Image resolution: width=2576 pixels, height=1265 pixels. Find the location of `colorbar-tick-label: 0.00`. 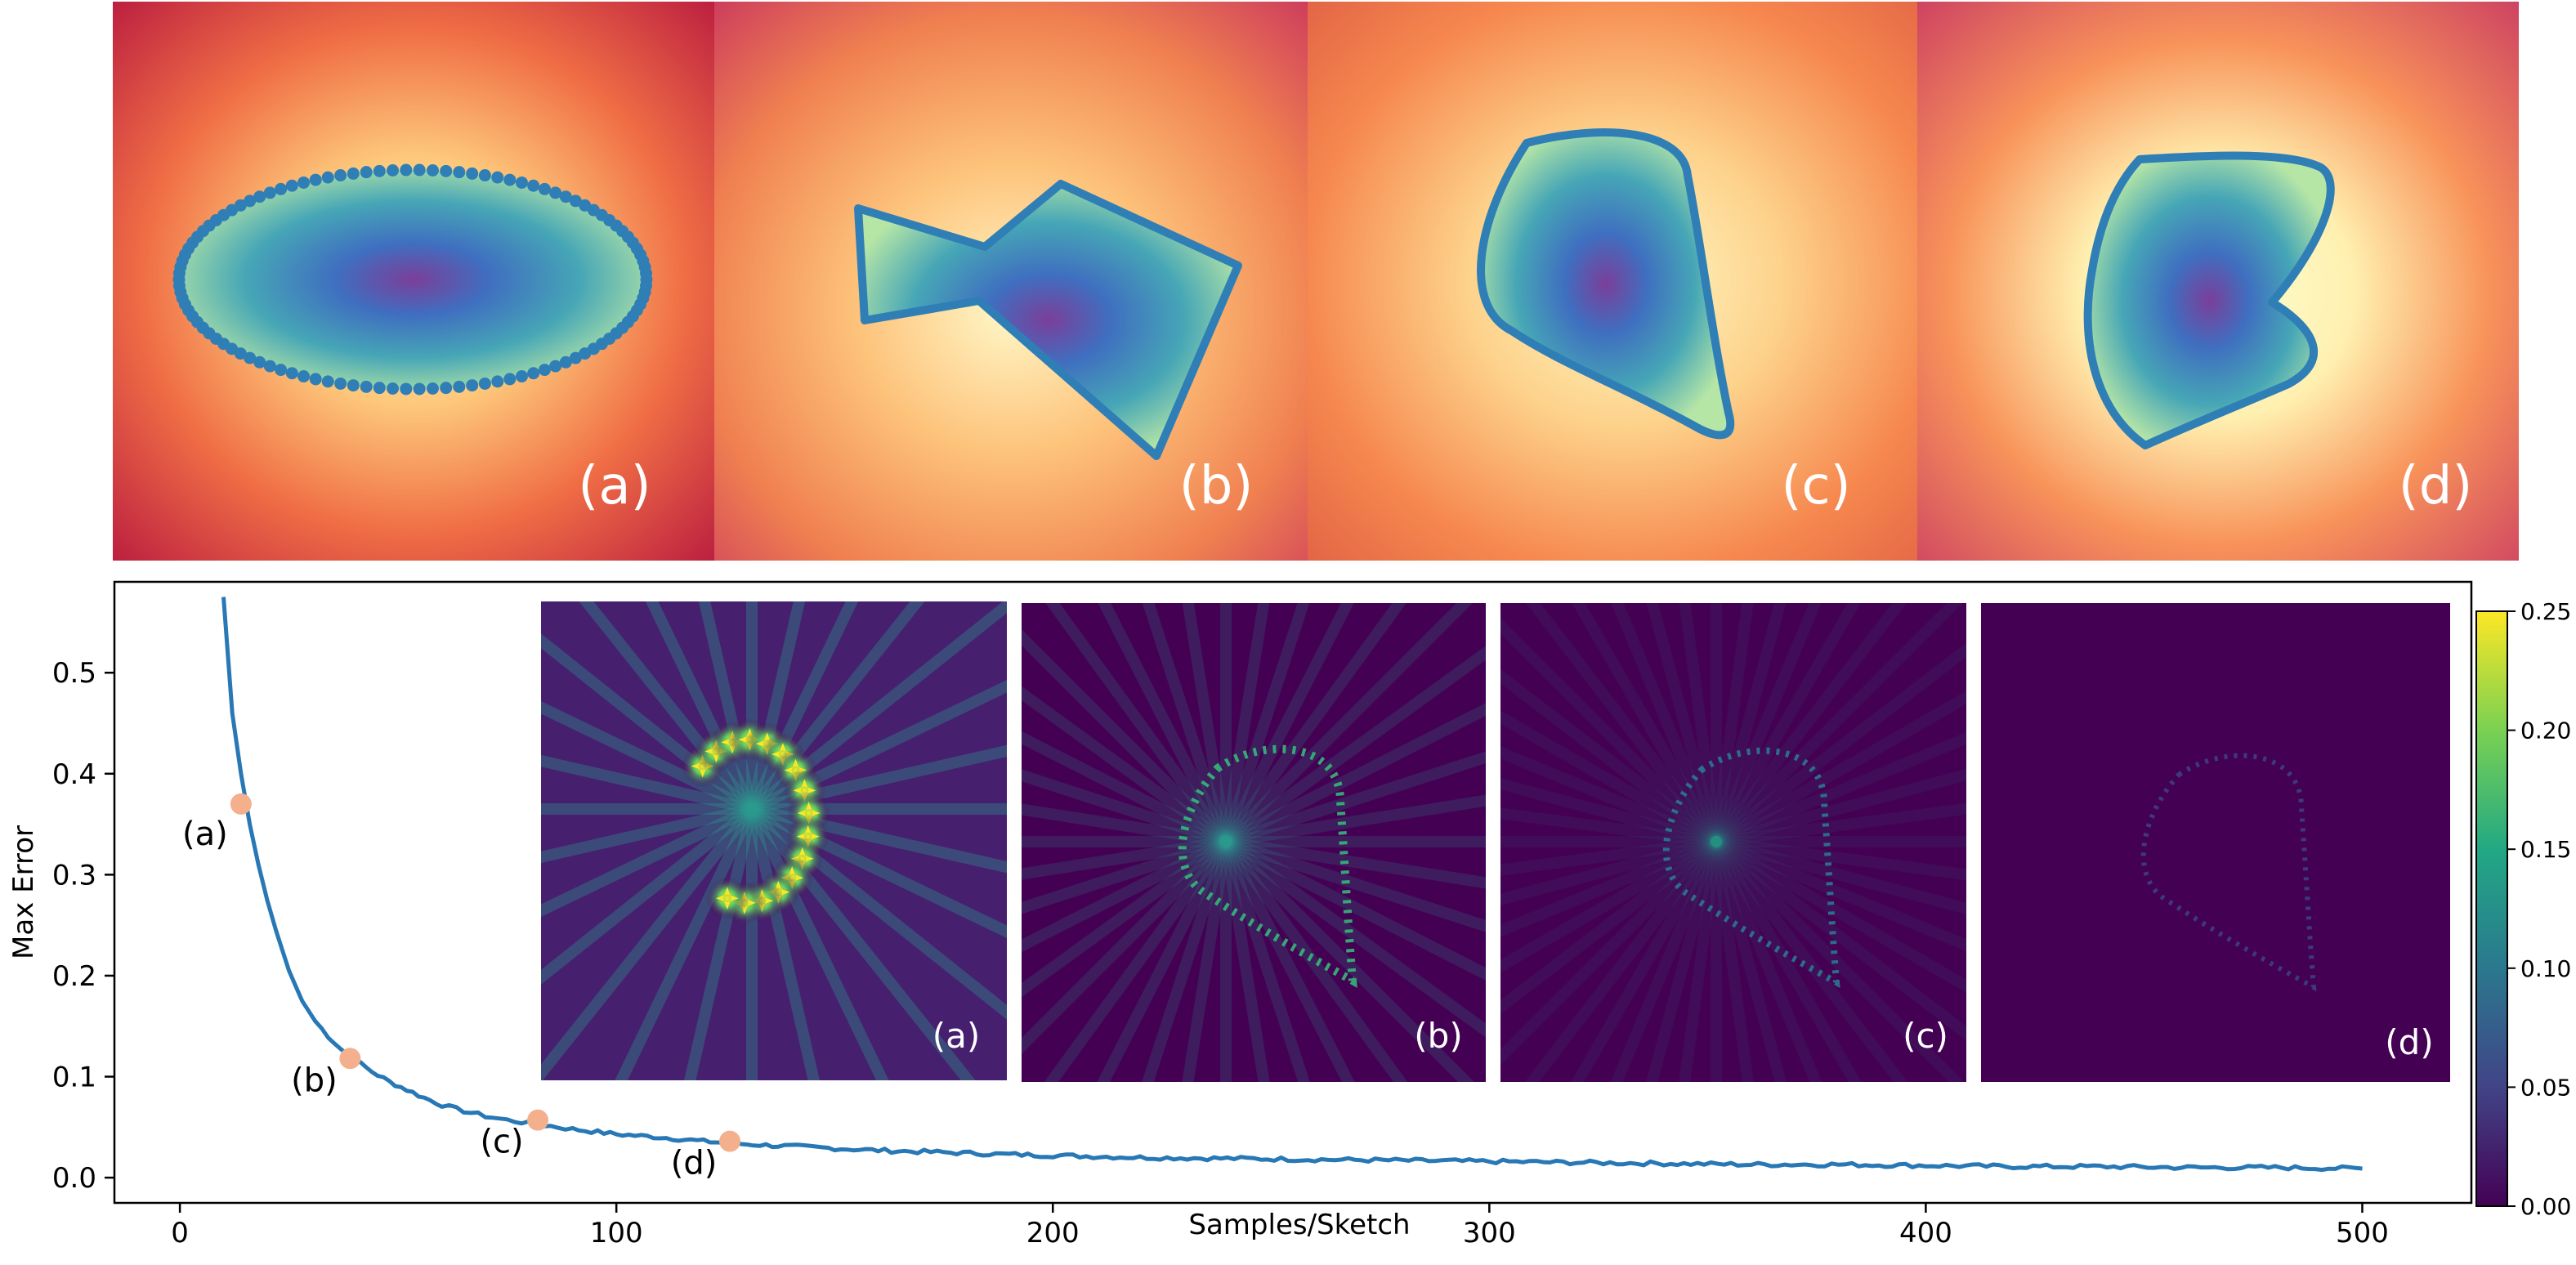

colorbar-tick-label: 0.00 is located at coordinates (2545, 1207).